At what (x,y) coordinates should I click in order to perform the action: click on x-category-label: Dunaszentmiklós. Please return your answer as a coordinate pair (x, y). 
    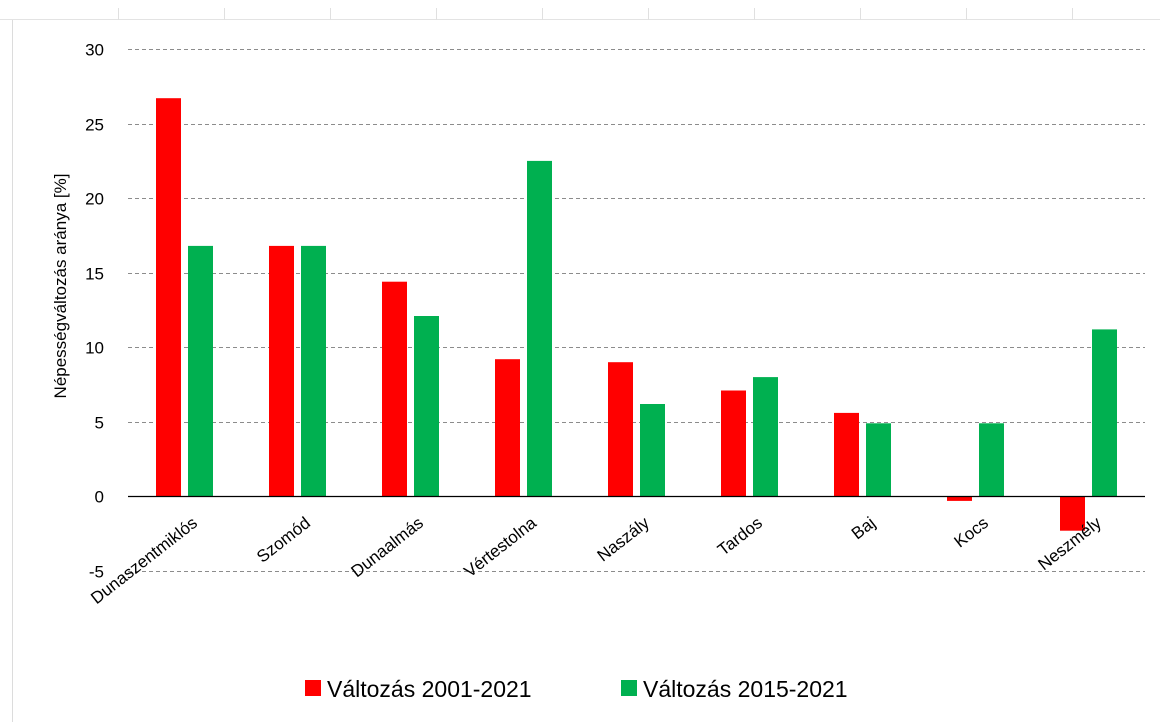
    Looking at the image, I should click on (144, 560).